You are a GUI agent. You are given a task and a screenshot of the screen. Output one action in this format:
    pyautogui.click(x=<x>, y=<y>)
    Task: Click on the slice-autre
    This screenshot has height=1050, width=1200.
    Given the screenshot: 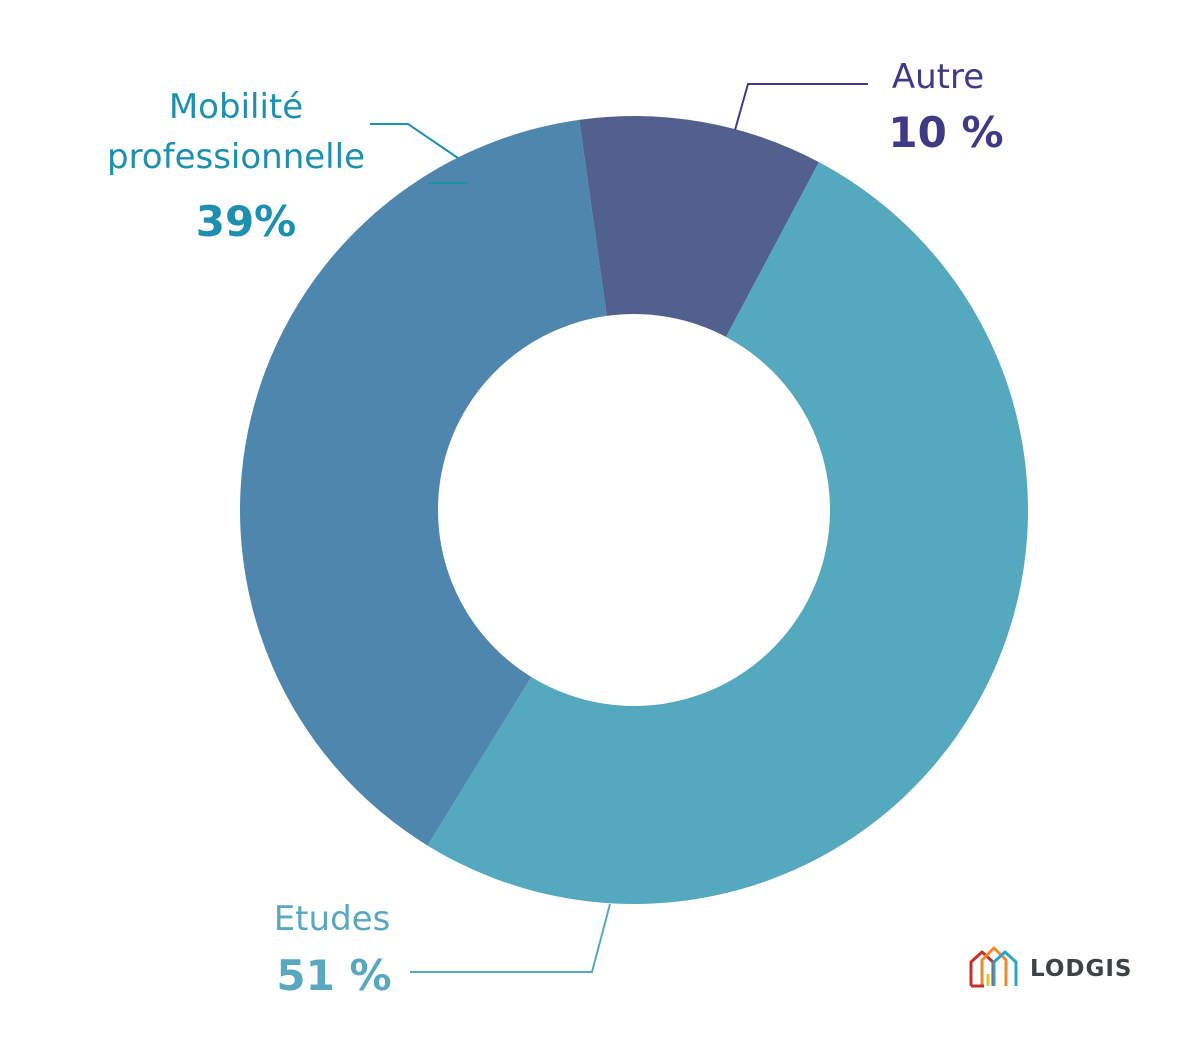 What is the action you would take?
    pyautogui.click(x=699, y=226)
    